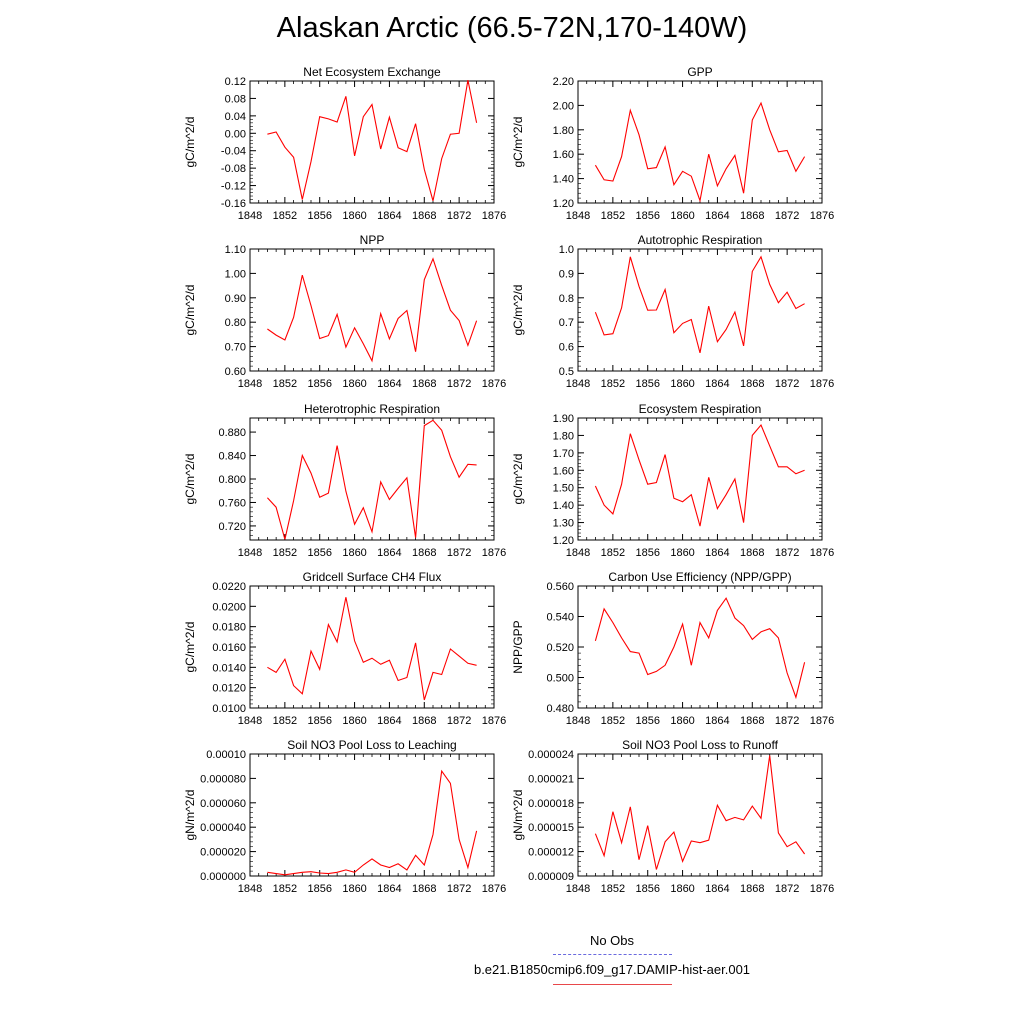 Image resolution: width=1024 pixels, height=1024 pixels. Describe the element at coordinates (372, 409) in the screenshot. I see `chart-title: Heterotrophic Respiration` at that location.